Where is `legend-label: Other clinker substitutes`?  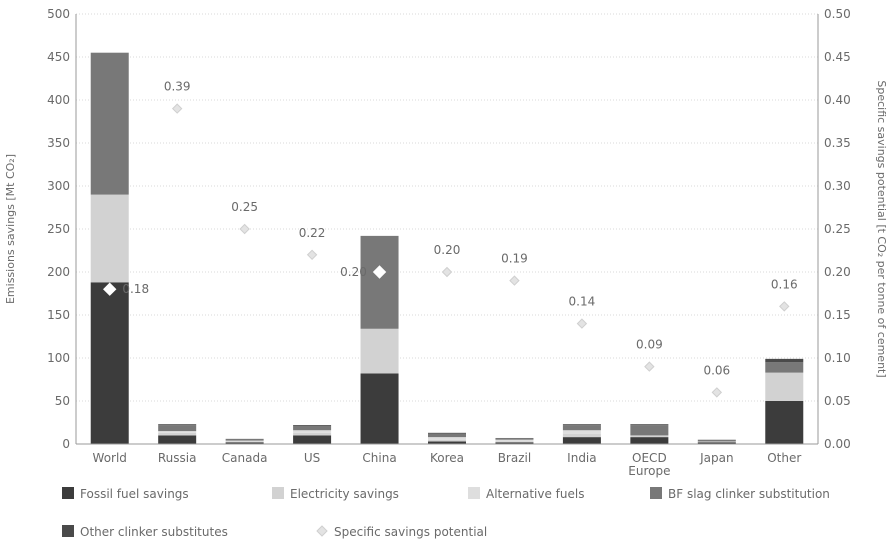 legend-label: Other clinker substitutes is located at coordinates (154, 532).